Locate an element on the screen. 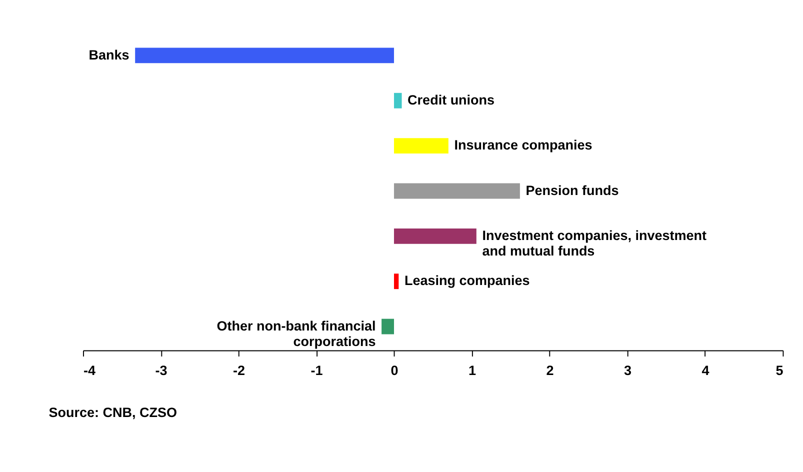 The image size is (803, 472). source-note: Source: CNB, CZSO is located at coordinates (113, 412).